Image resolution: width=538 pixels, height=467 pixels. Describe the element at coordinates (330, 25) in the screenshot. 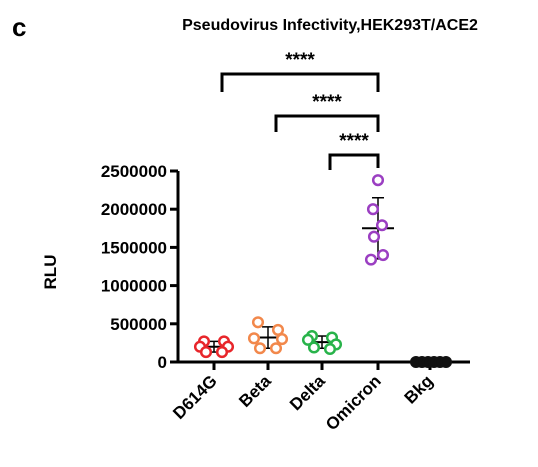

I see `chart-title: Pseudovirus Infectivity,HEK293T/ACE2` at that location.